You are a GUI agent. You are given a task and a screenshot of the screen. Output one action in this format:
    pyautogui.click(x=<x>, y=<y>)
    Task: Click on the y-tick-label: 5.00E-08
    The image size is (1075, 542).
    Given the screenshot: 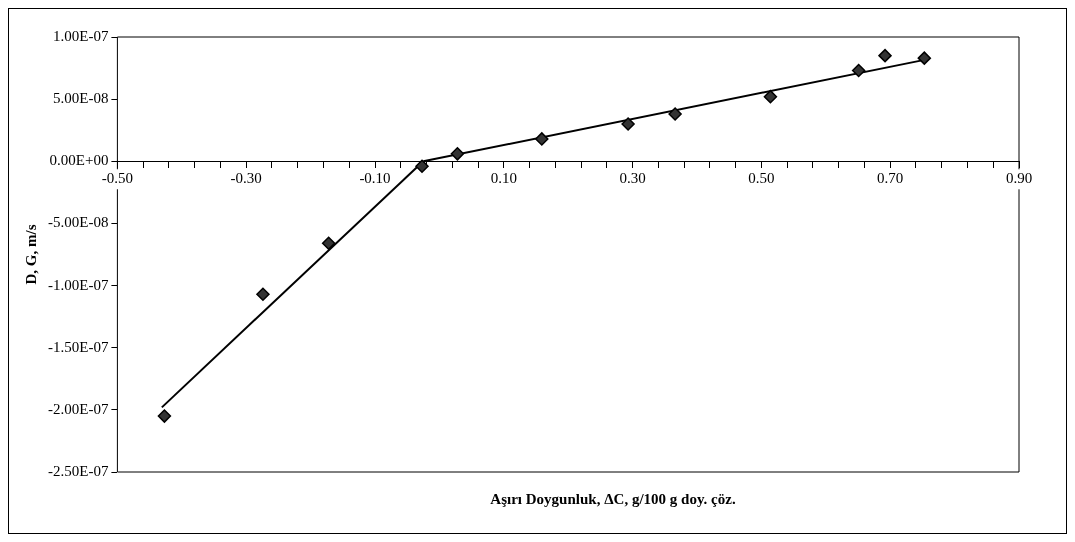 What is the action you would take?
    pyautogui.click(x=80, y=98)
    